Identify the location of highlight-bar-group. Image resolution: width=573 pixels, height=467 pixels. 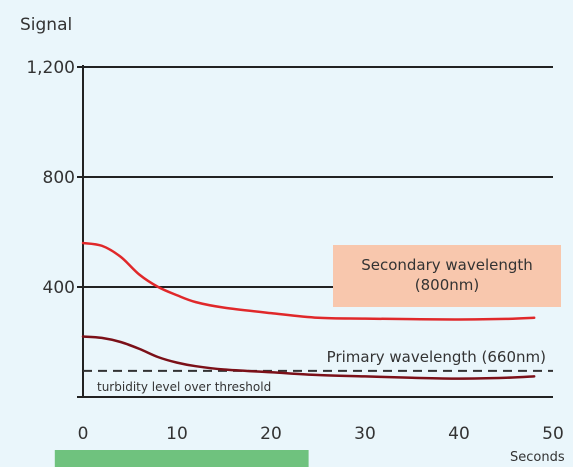
(181, 458).